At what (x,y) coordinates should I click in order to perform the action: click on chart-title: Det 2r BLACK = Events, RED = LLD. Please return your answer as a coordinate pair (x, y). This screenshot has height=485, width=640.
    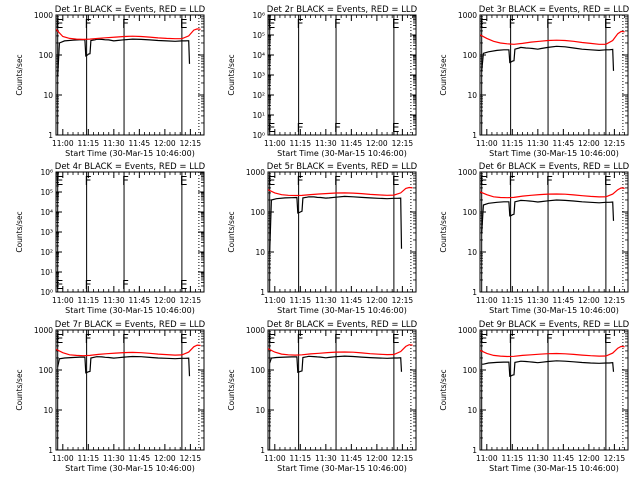
    Looking at the image, I should click on (342, 10).